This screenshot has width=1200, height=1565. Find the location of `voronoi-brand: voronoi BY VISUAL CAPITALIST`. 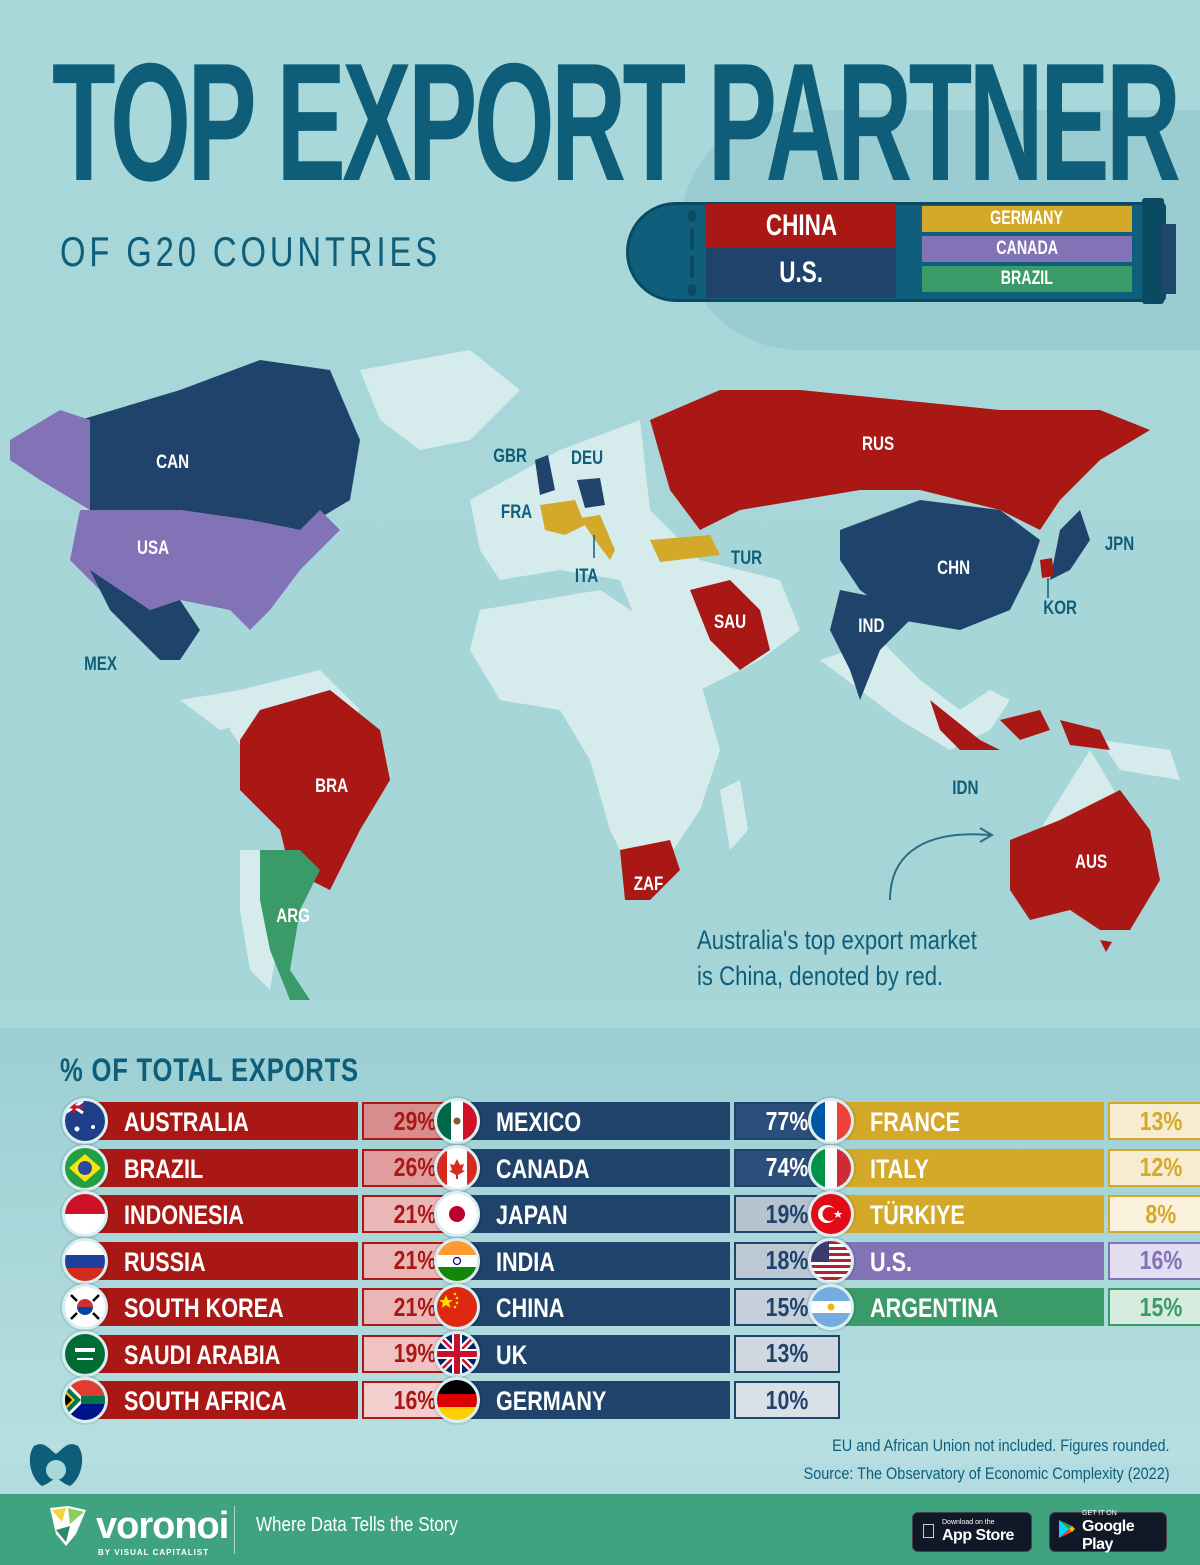

voronoi-brand: voronoi BY VISUAL CAPITALIST is located at coordinates (137, 1530).